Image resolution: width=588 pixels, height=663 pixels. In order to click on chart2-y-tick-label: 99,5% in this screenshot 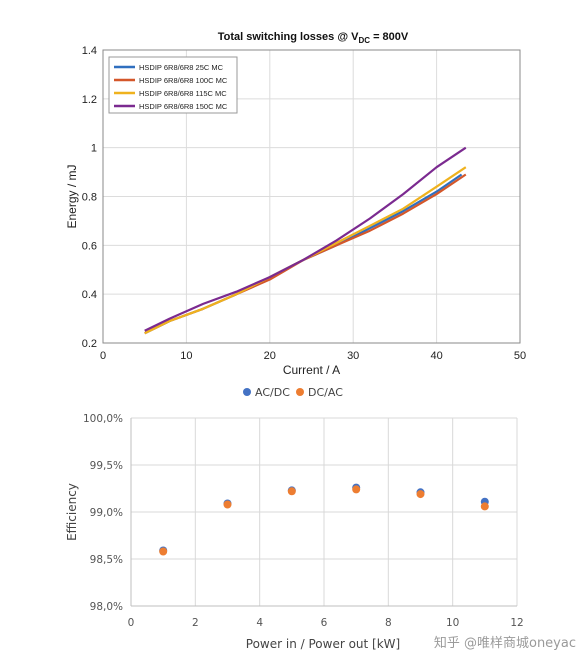, I will do `click(106, 466)`.